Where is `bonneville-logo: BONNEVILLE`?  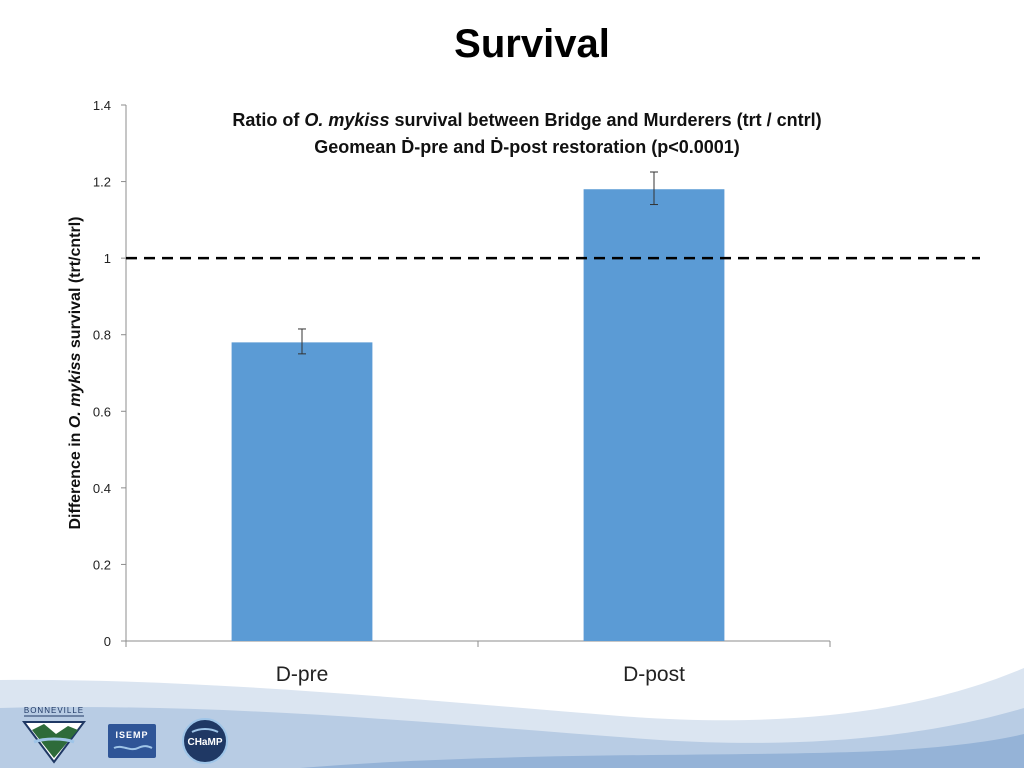
bonneville-logo: BONNEVILLE is located at coordinates (54, 734).